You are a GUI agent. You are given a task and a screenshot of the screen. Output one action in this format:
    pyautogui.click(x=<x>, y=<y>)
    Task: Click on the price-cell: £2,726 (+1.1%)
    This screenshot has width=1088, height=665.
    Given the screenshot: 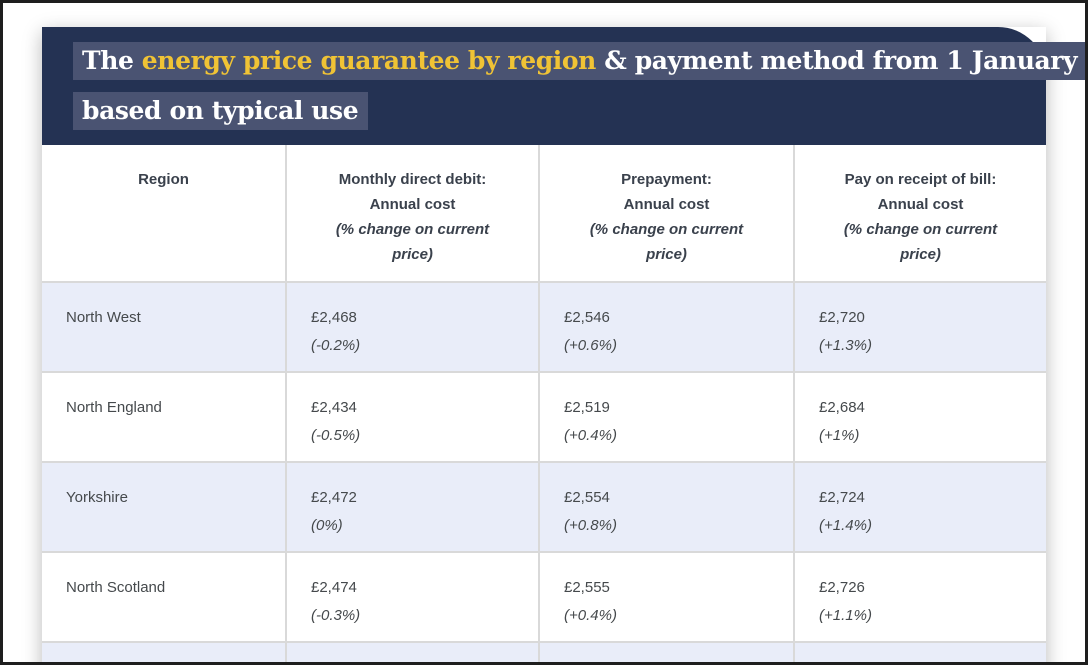 What is the action you would take?
    pyautogui.click(x=920, y=597)
    